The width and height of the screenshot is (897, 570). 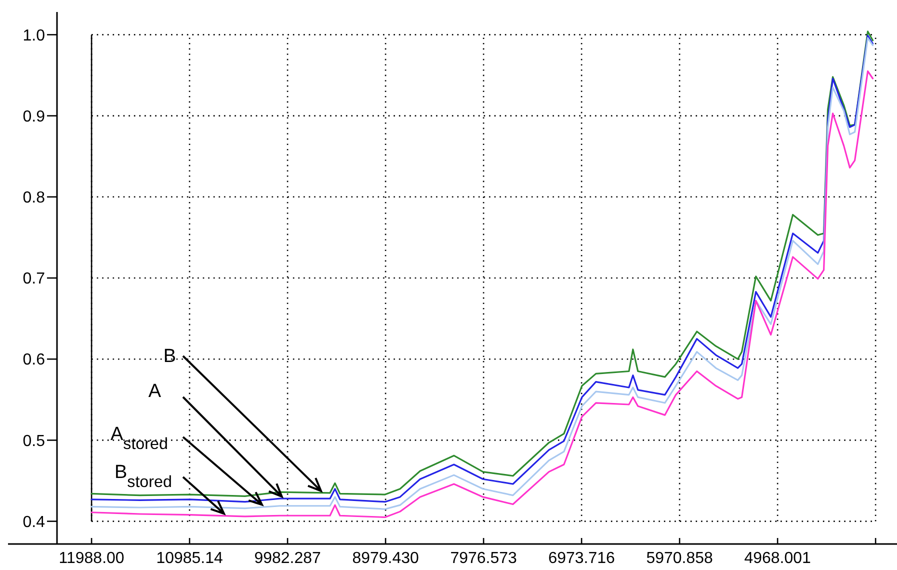 I want to click on x-tick-label: 5970.858, so click(x=680, y=558).